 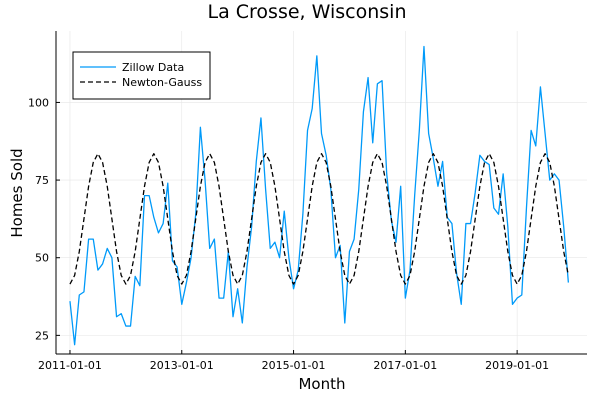 What do you see at coordinates (517, 365) in the screenshot?
I see `x-tick-label: 2019-01-01` at bounding box center [517, 365].